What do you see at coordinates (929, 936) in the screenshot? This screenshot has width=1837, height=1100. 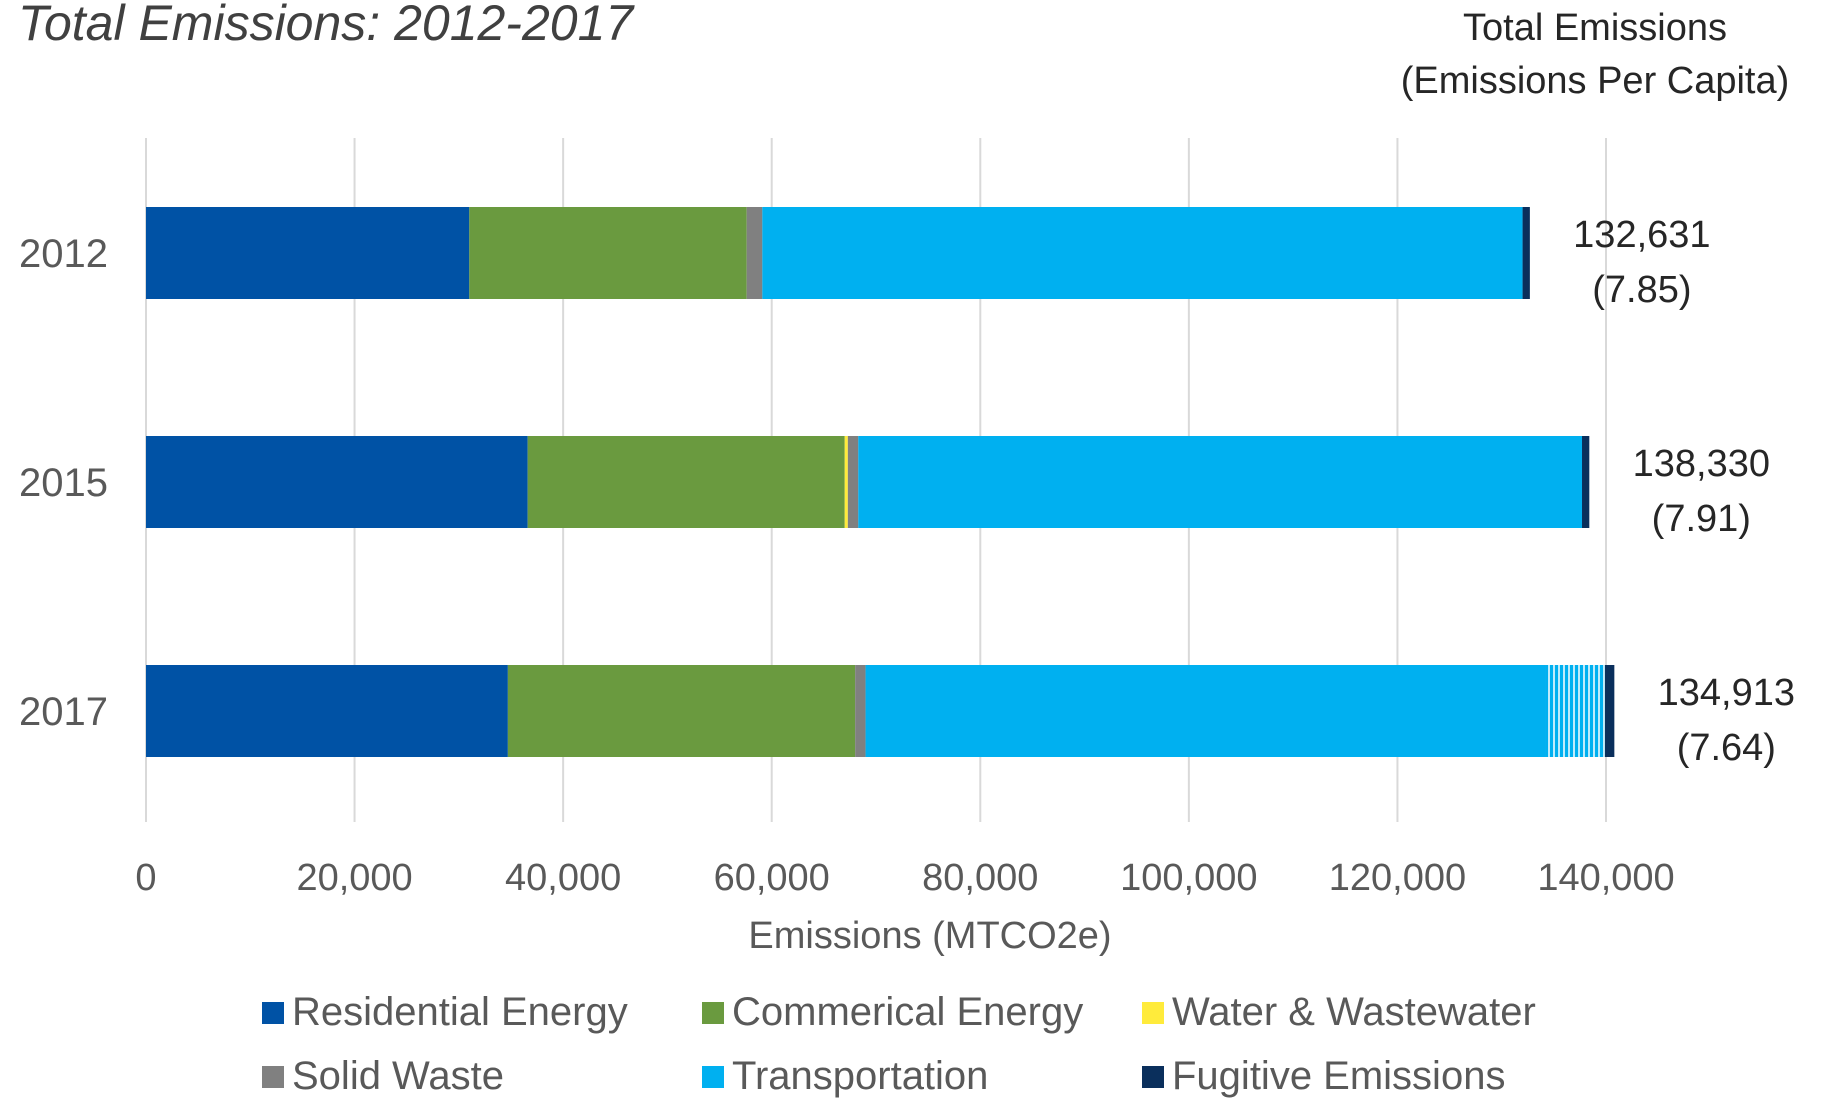 I see `x-axis-title: Emissions (MTCO2e)` at bounding box center [929, 936].